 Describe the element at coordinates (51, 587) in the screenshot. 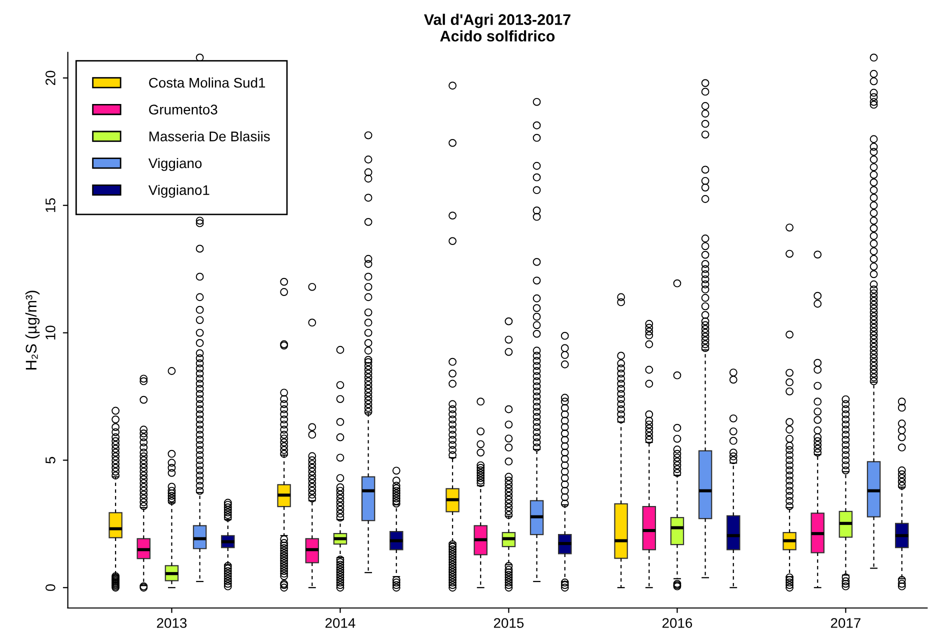

I see `y-tick-label: 0` at that location.